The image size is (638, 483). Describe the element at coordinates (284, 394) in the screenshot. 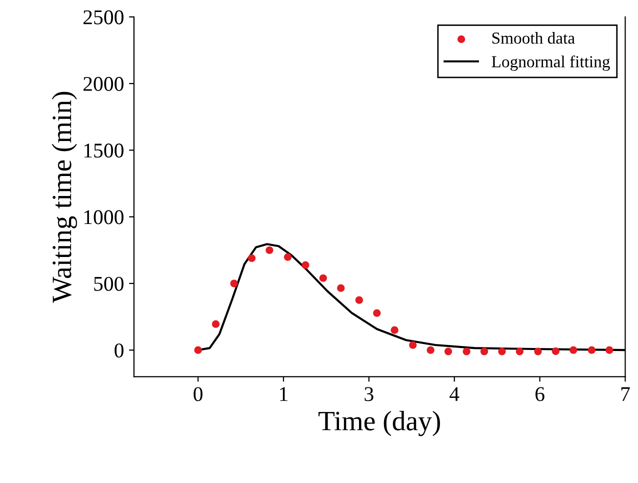

I see `x-tick-label: 1` at that location.